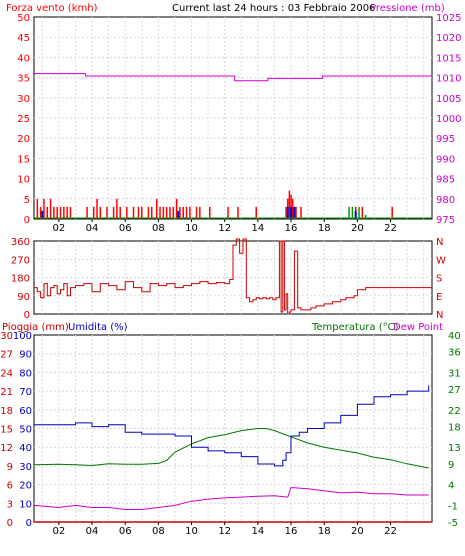 The image size is (465, 556). What do you see at coordinates (445, 139) in the screenshot?
I see `pressure-y-tick-label: 995` at bounding box center [445, 139].